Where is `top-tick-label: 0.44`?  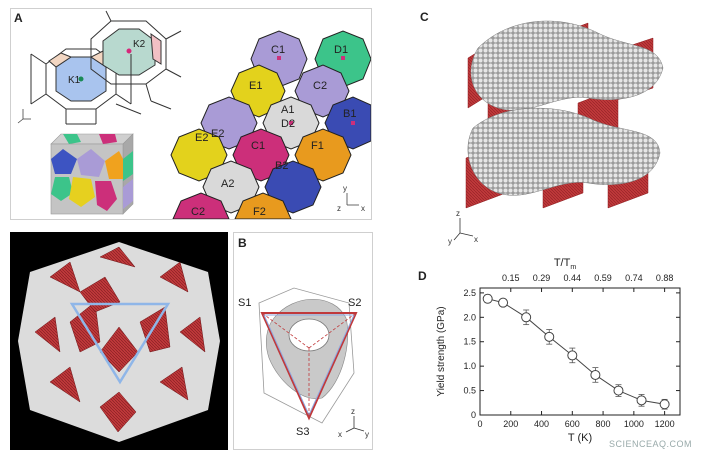
top-tick-label: 0.44 is located at coordinates (573, 278).